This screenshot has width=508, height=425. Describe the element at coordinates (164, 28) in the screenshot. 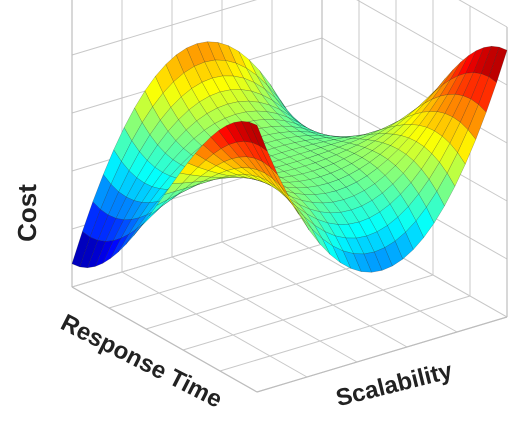

I see `back-wall-grid-line` at that location.